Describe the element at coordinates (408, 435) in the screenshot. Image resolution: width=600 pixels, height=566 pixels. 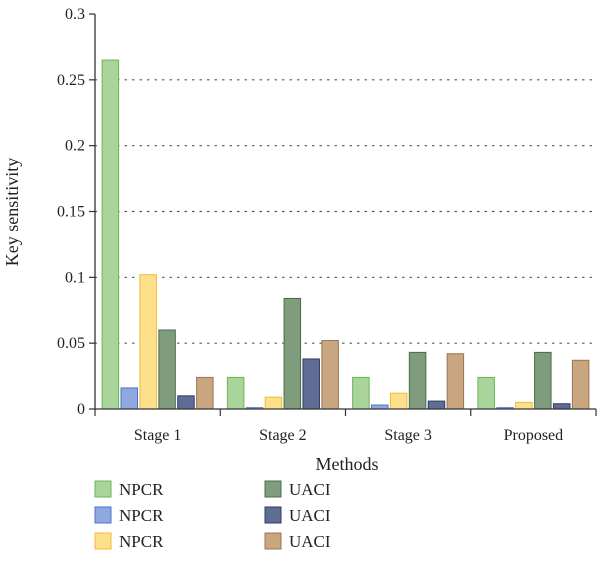
I see `x-tick-label: Stage 3` at that location.